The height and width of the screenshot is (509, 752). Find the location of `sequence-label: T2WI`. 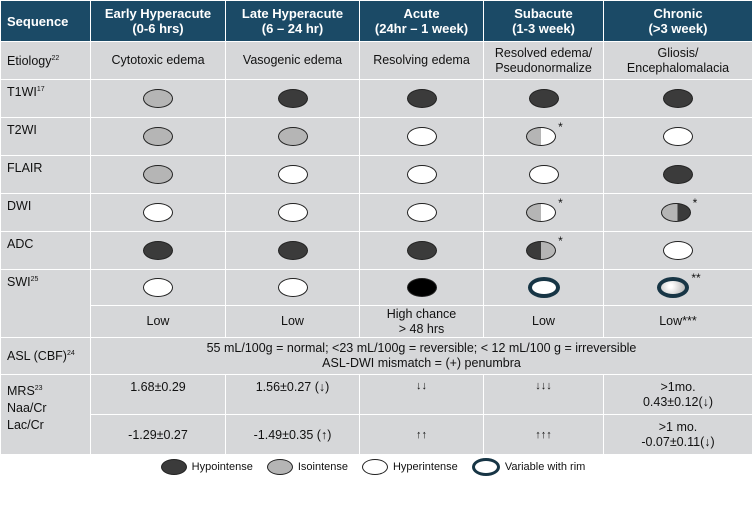

sequence-label: T2WI is located at coordinates (45, 136).